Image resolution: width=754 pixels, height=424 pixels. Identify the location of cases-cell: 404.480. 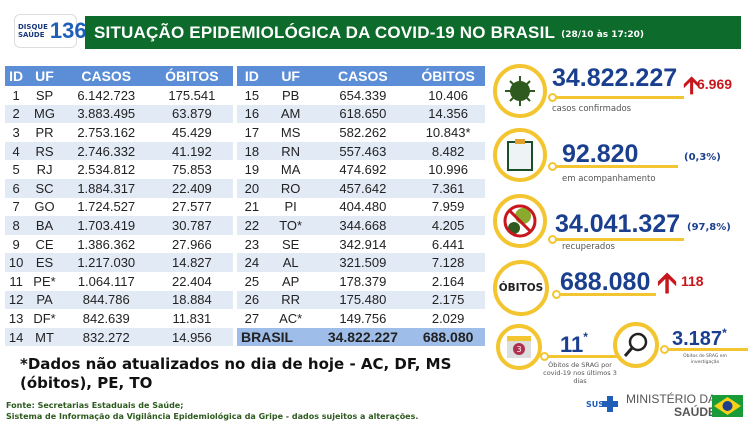
(363, 207).